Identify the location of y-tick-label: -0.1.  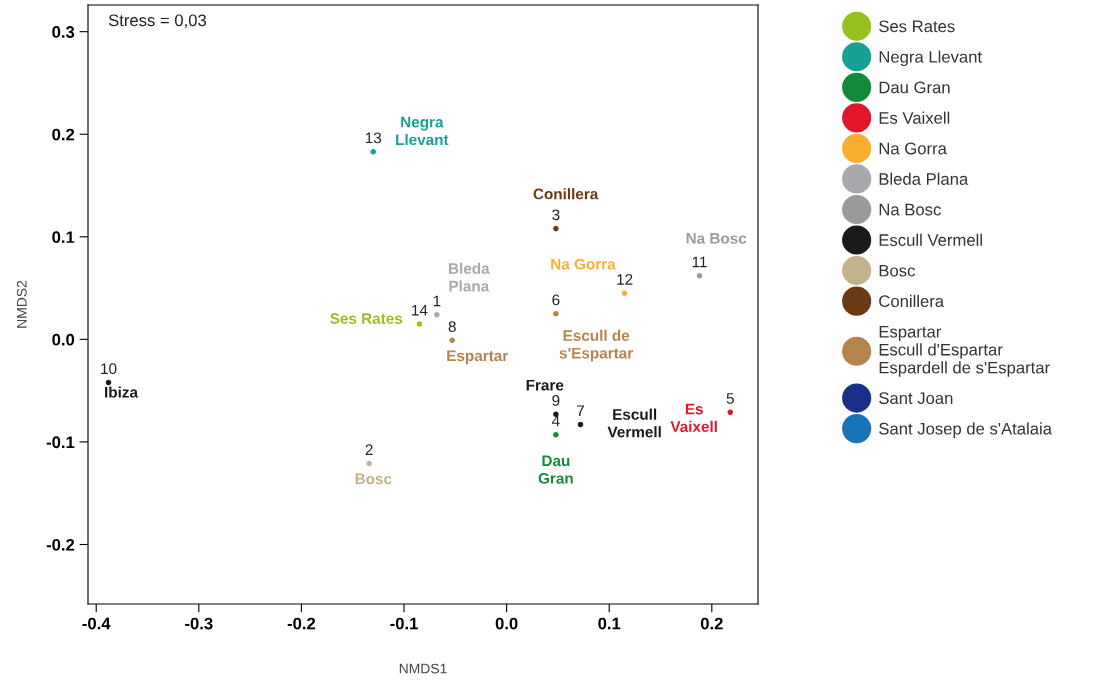
(60, 442).